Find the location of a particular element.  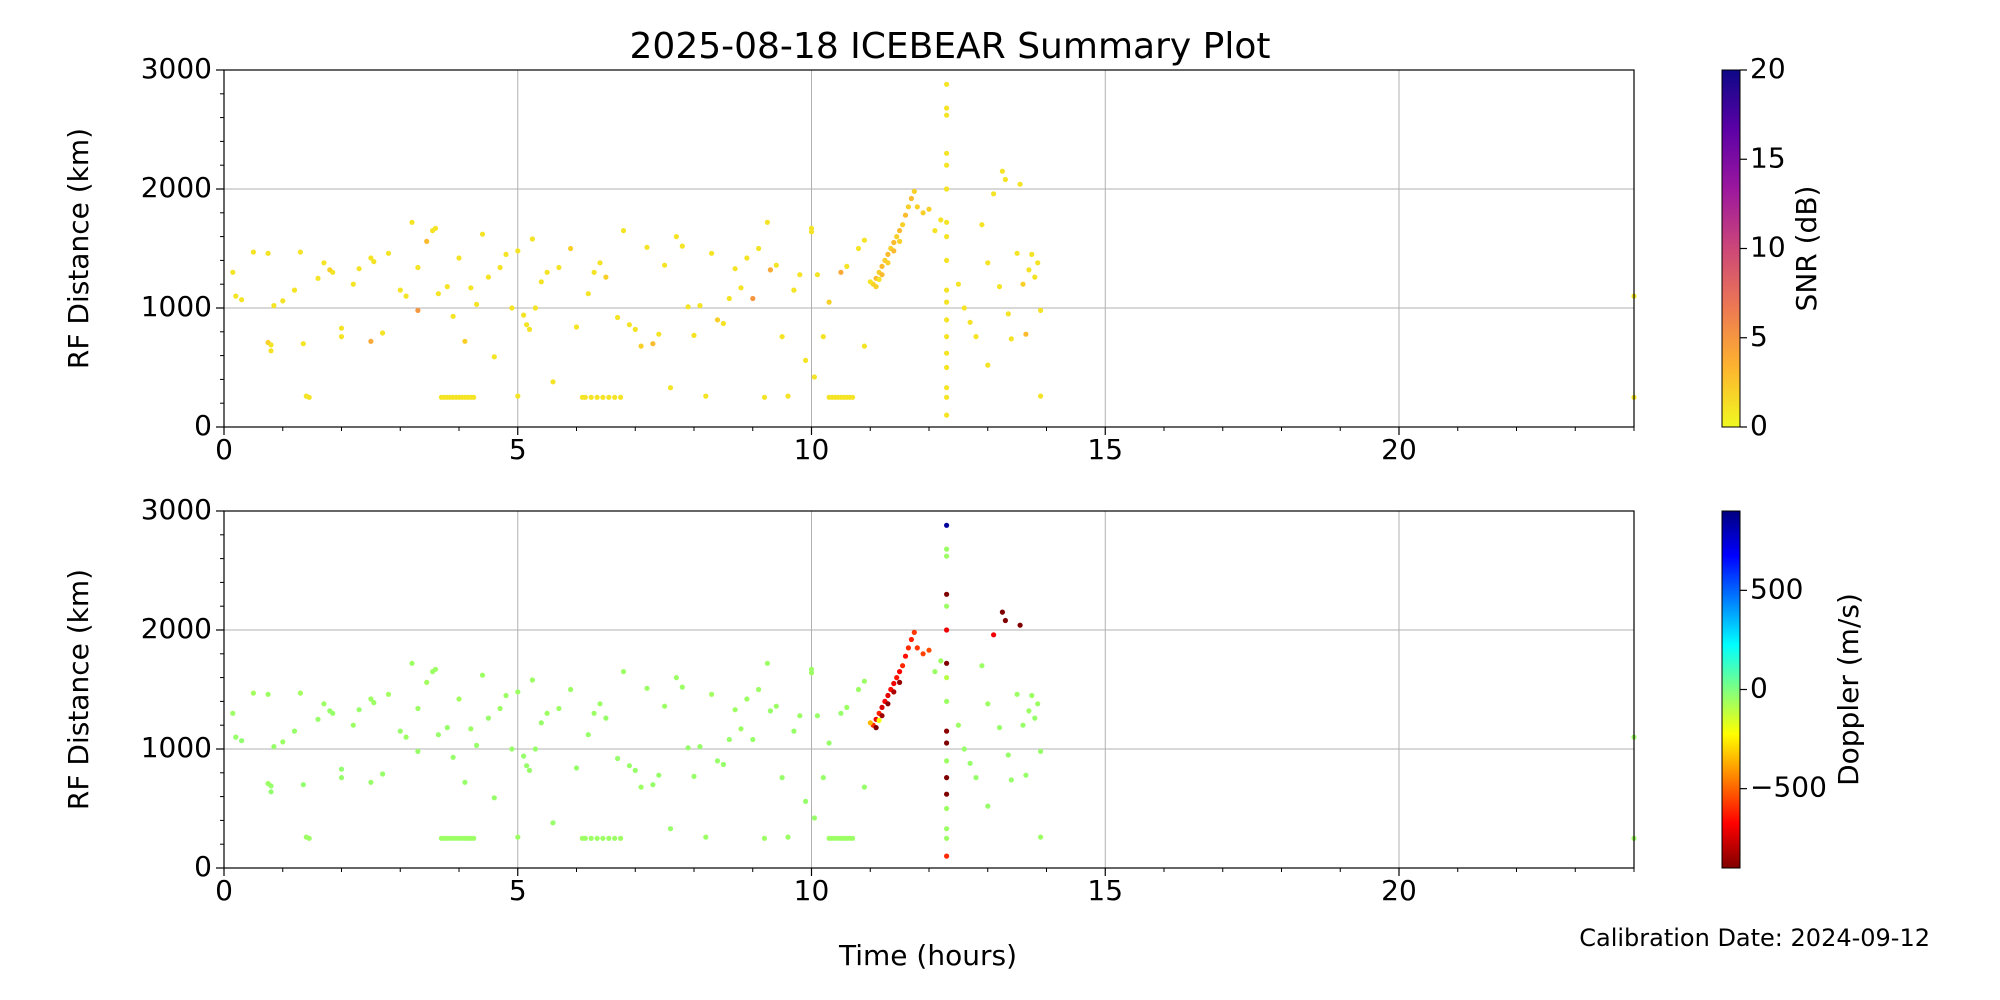

y-tick-label: 0 is located at coordinates (203, 425).